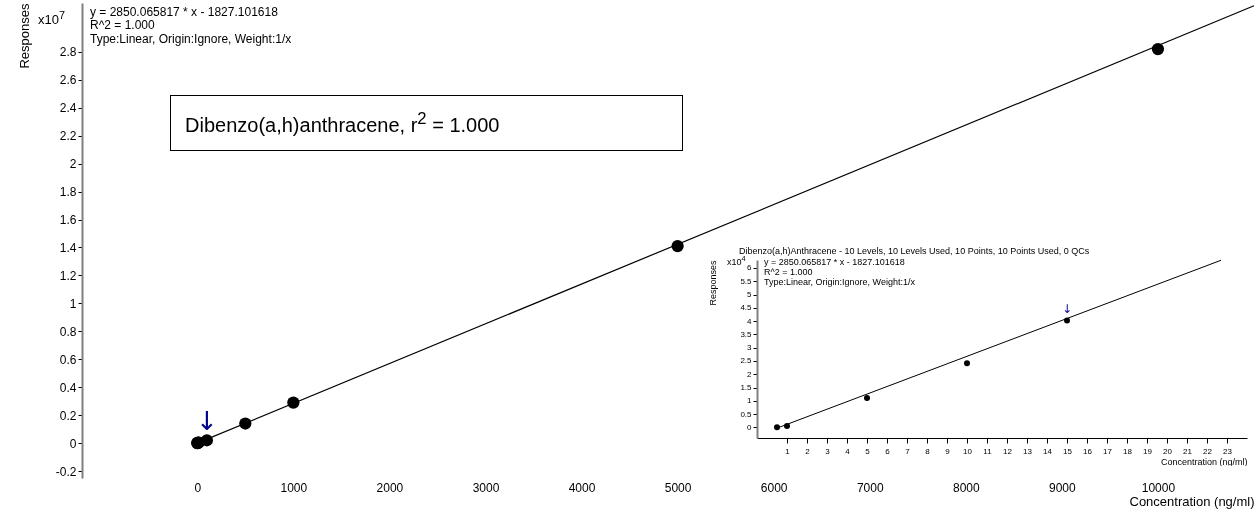  I want to click on x-tick-label: 1000, so click(294, 487).